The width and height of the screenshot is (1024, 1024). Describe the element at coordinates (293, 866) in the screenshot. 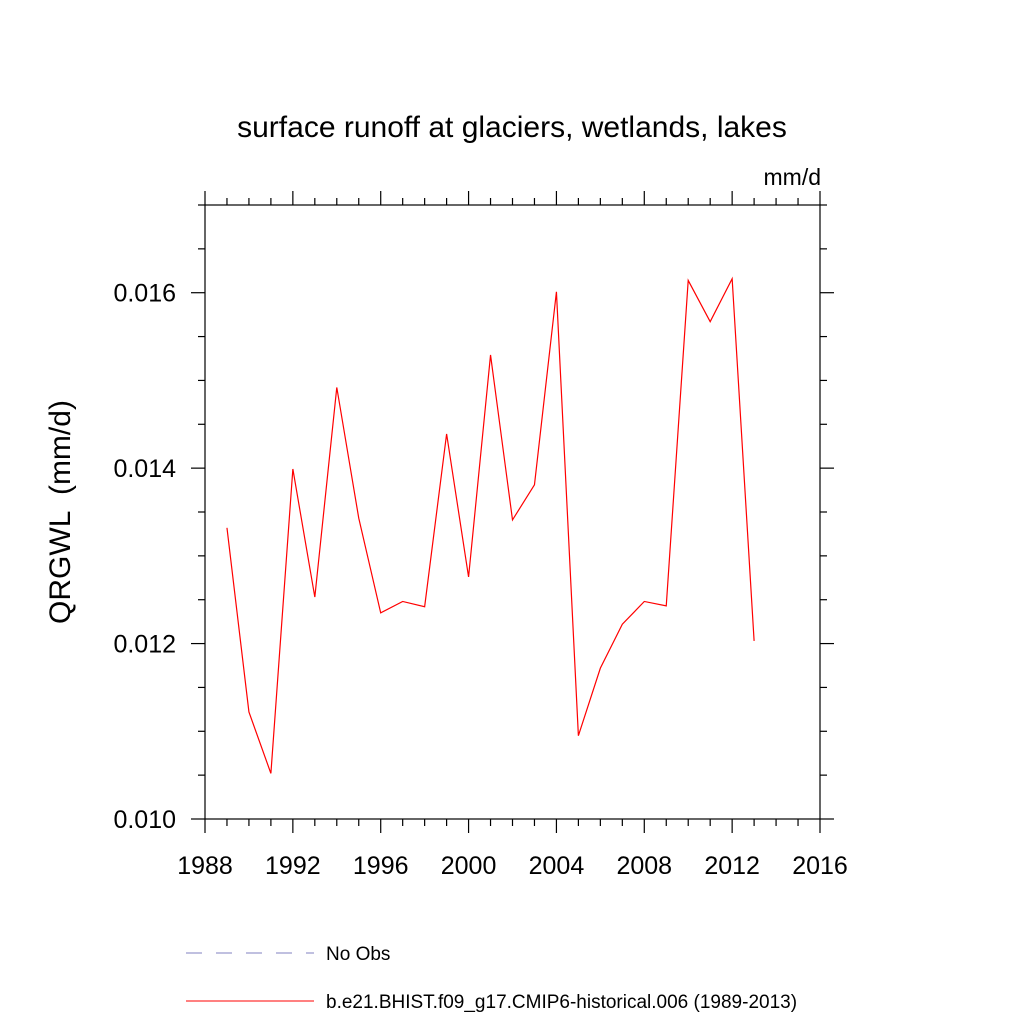

I see `x-tick-label: 1992` at that location.